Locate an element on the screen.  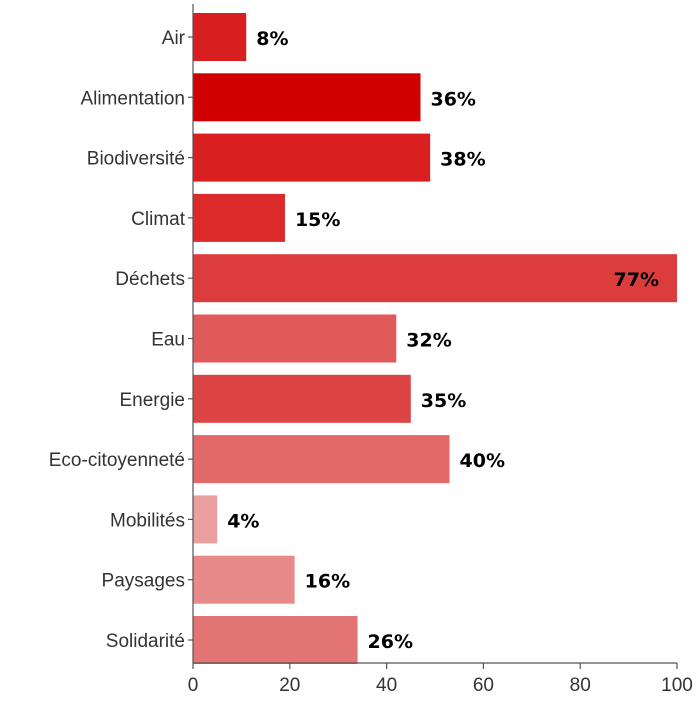
data-label-eco-citoyennete: 40% is located at coordinates (482, 461).